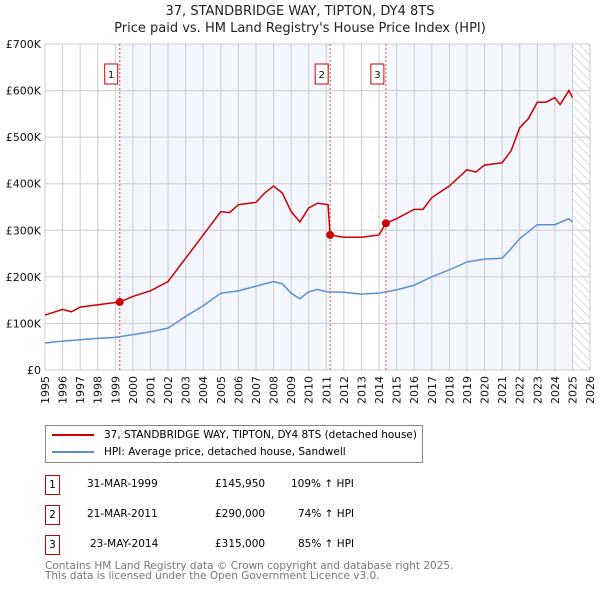 This screenshot has width=600, height=590. I want to click on sale-row: 1 31-MAR-1999 £145,950 109% ↑ HPI, so click(255, 485).